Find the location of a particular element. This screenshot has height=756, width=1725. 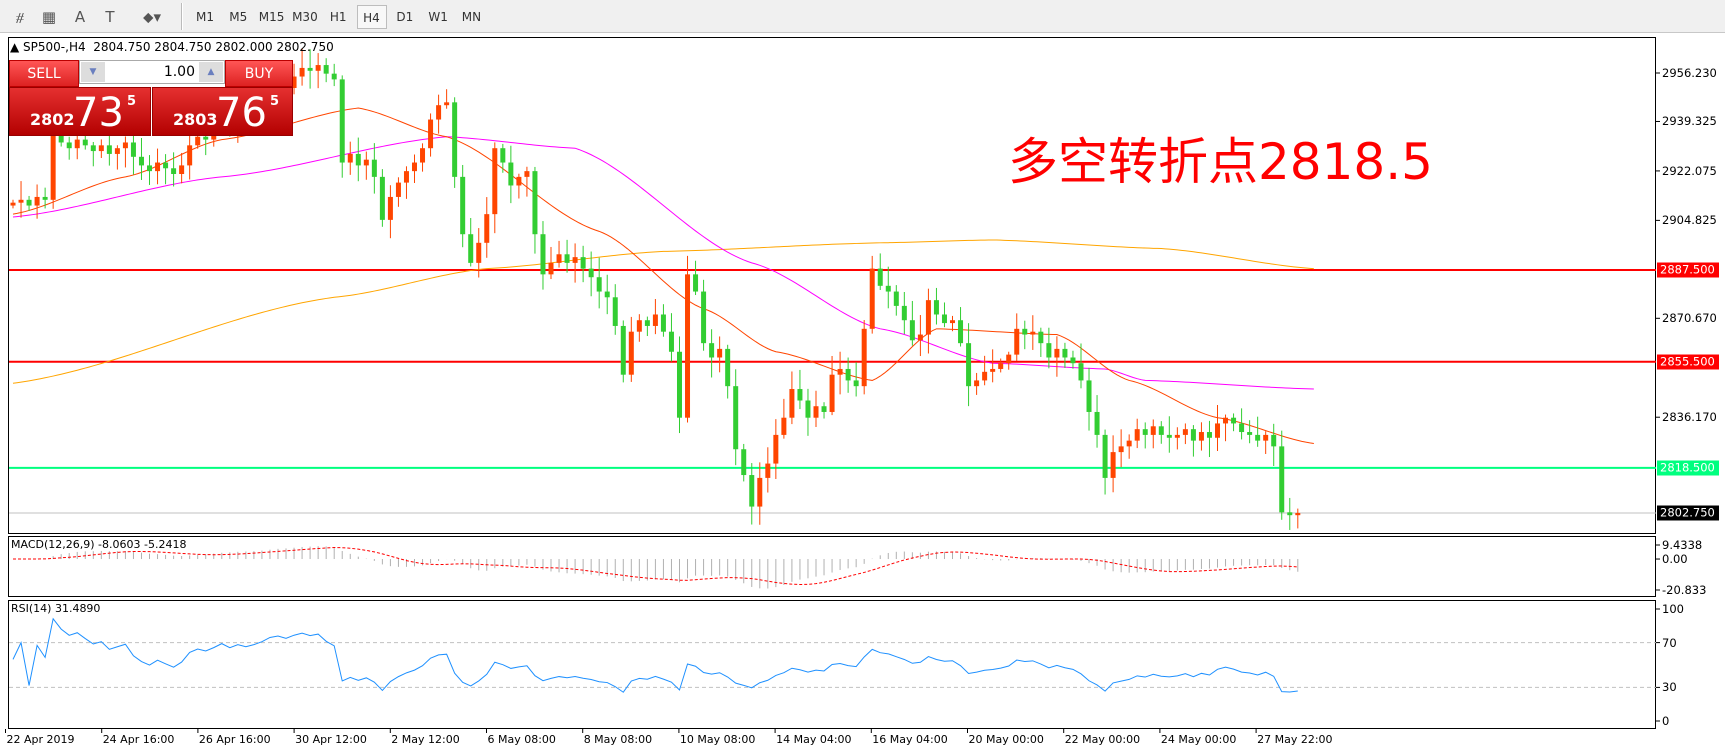

macd-tick-label: 0.00 is located at coordinates (1675, 559).